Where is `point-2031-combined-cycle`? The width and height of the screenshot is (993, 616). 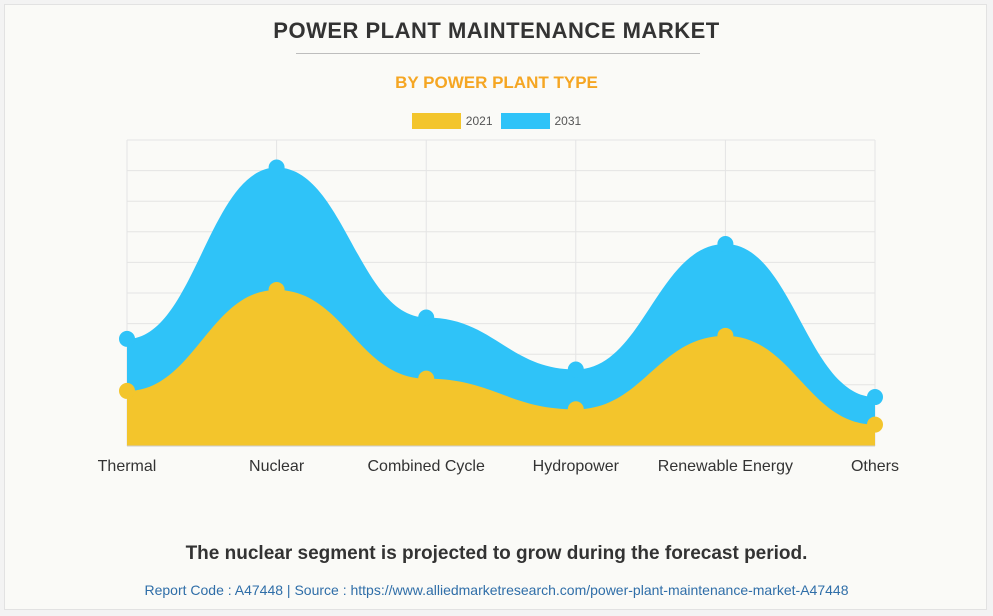 point-2031-combined-cycle is located at coordinates (426, 317).